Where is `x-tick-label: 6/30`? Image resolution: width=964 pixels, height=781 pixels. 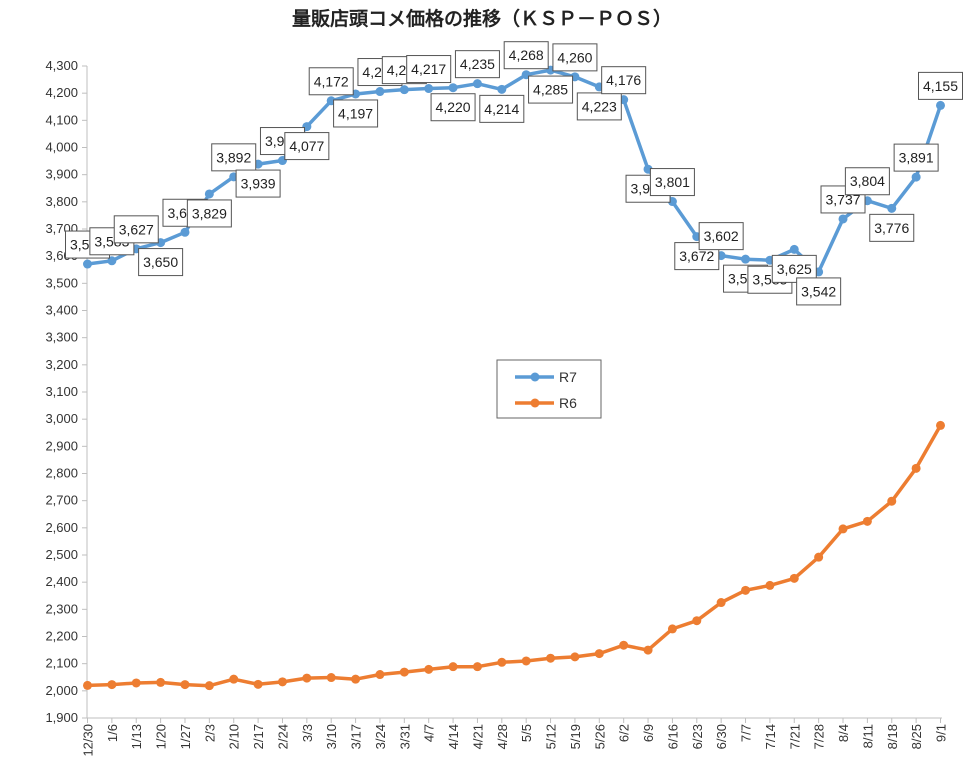
x-tick-label: 6/30 is located at coordinates (721, 736).